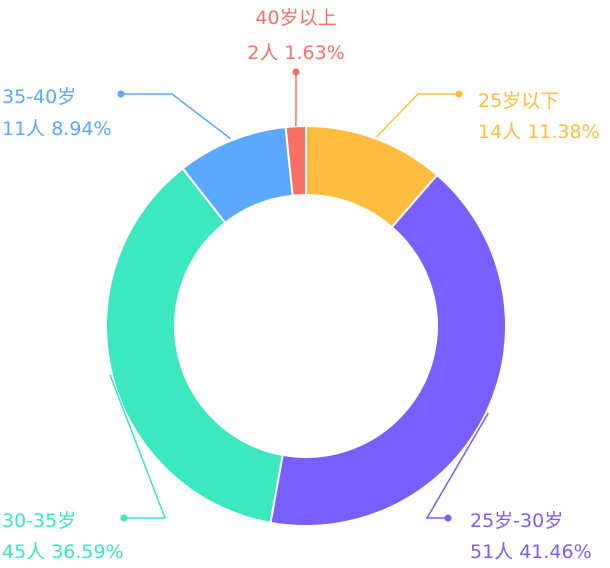 The width and height of the screenshot is (610, 568). I want to click on slice-label-category-1: 25岁以下, so click(518, 101).